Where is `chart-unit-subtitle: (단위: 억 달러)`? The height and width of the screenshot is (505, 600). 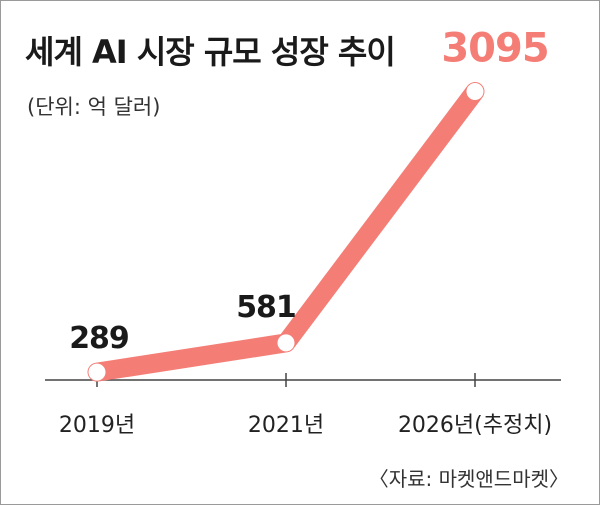 chart-unit-subtitle: (단위: 억 달러) is located at coordinates (94, 107).